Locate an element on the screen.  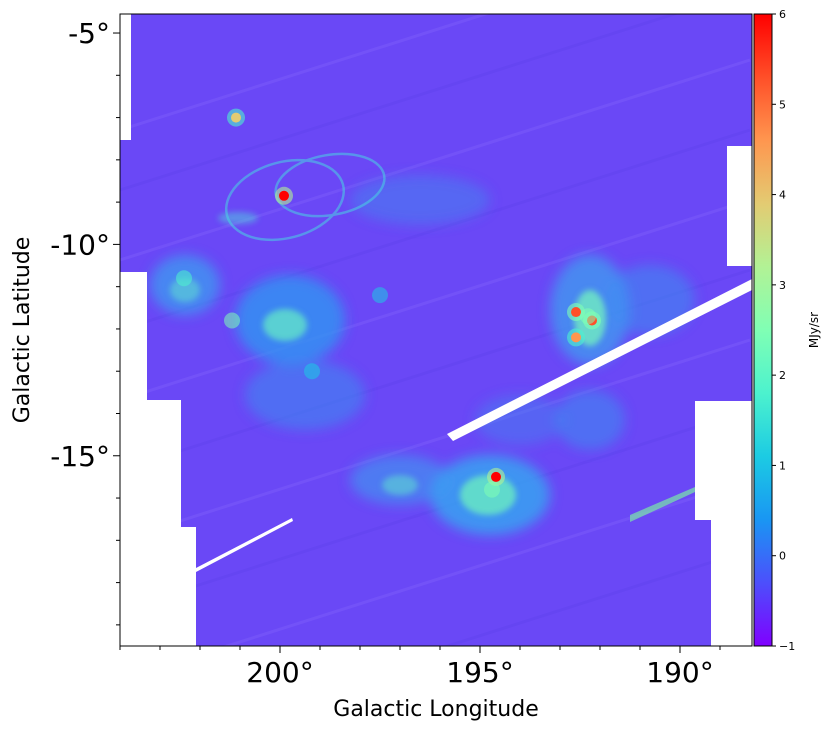
ring-arc is located at coordinates (285, 200).